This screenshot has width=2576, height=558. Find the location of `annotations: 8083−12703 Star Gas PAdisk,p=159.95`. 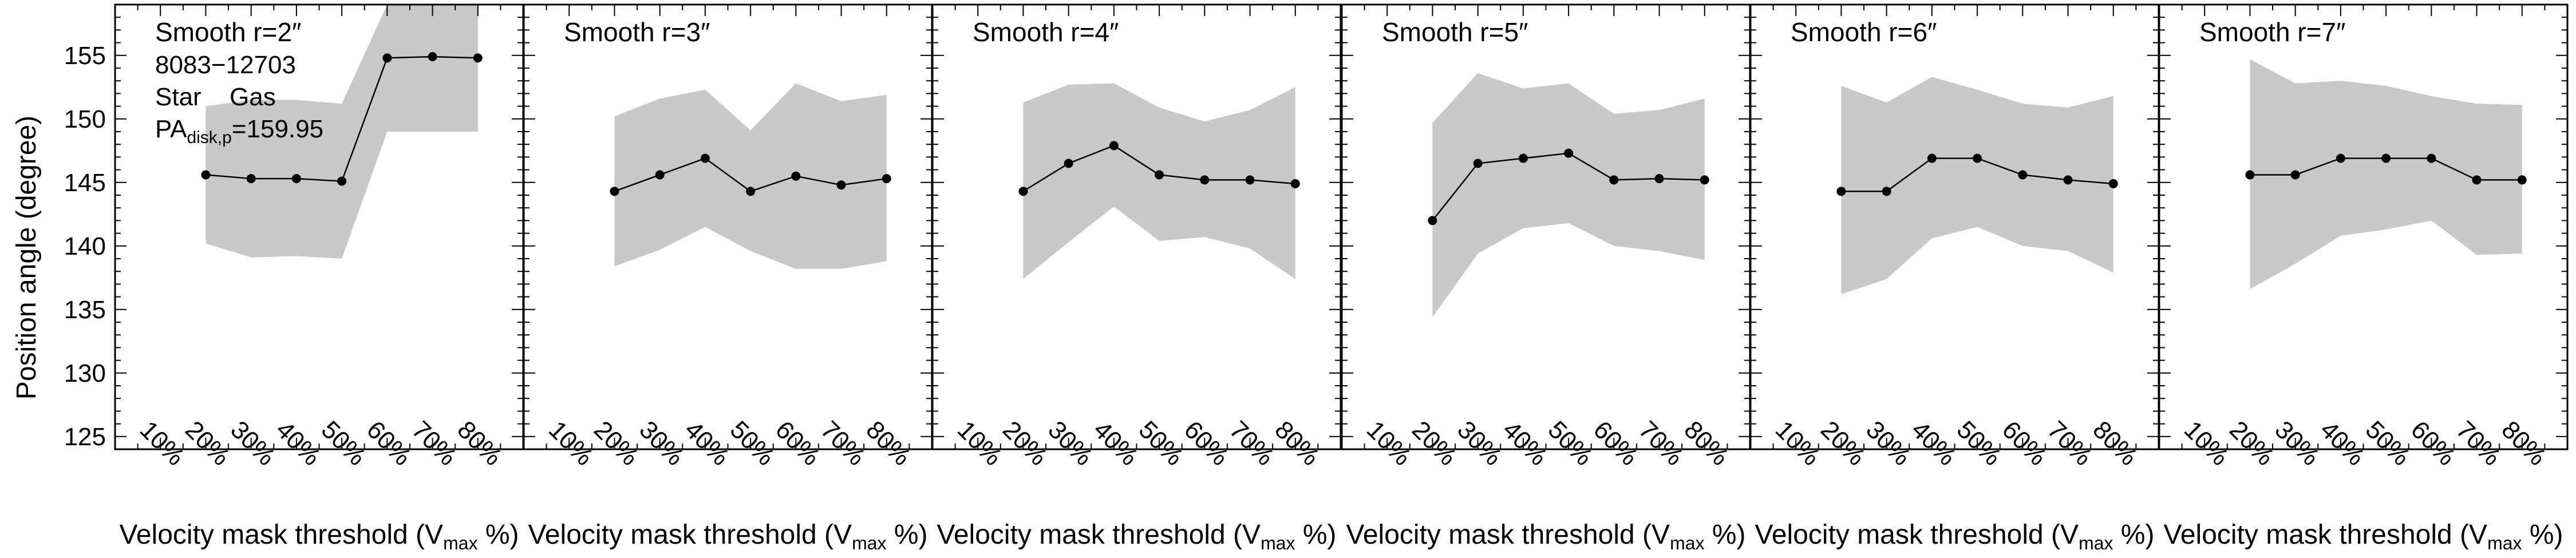

annotations: 8083−12703 Star Gas PAdisk,p=159.95 is located at coordinates (239, 99).